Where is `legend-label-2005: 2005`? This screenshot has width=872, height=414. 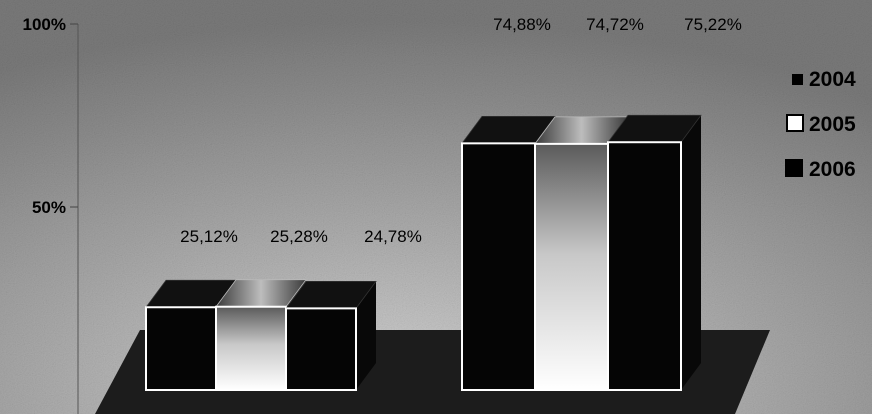
legend-label-2005: 2005 is located at coordinates (832, 124).